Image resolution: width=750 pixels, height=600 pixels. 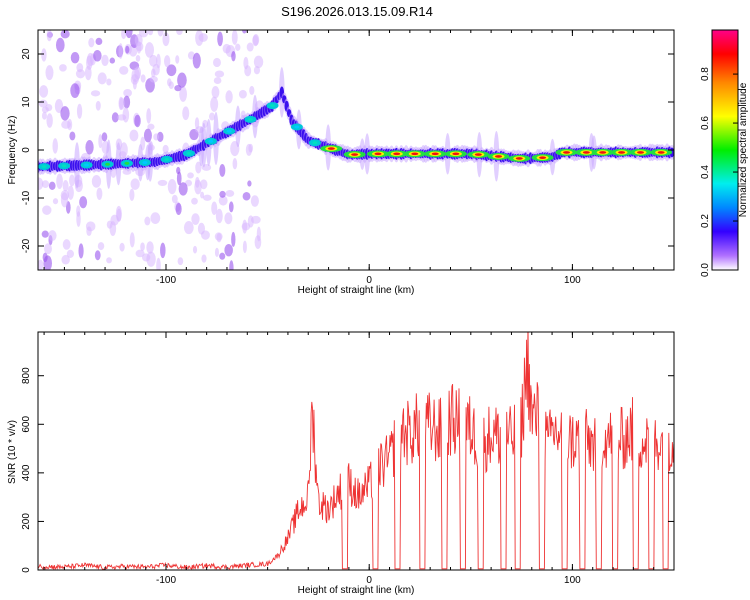 I want to click on snr-y-label: SNR (10 * v/v), so click(x=12, y=452).